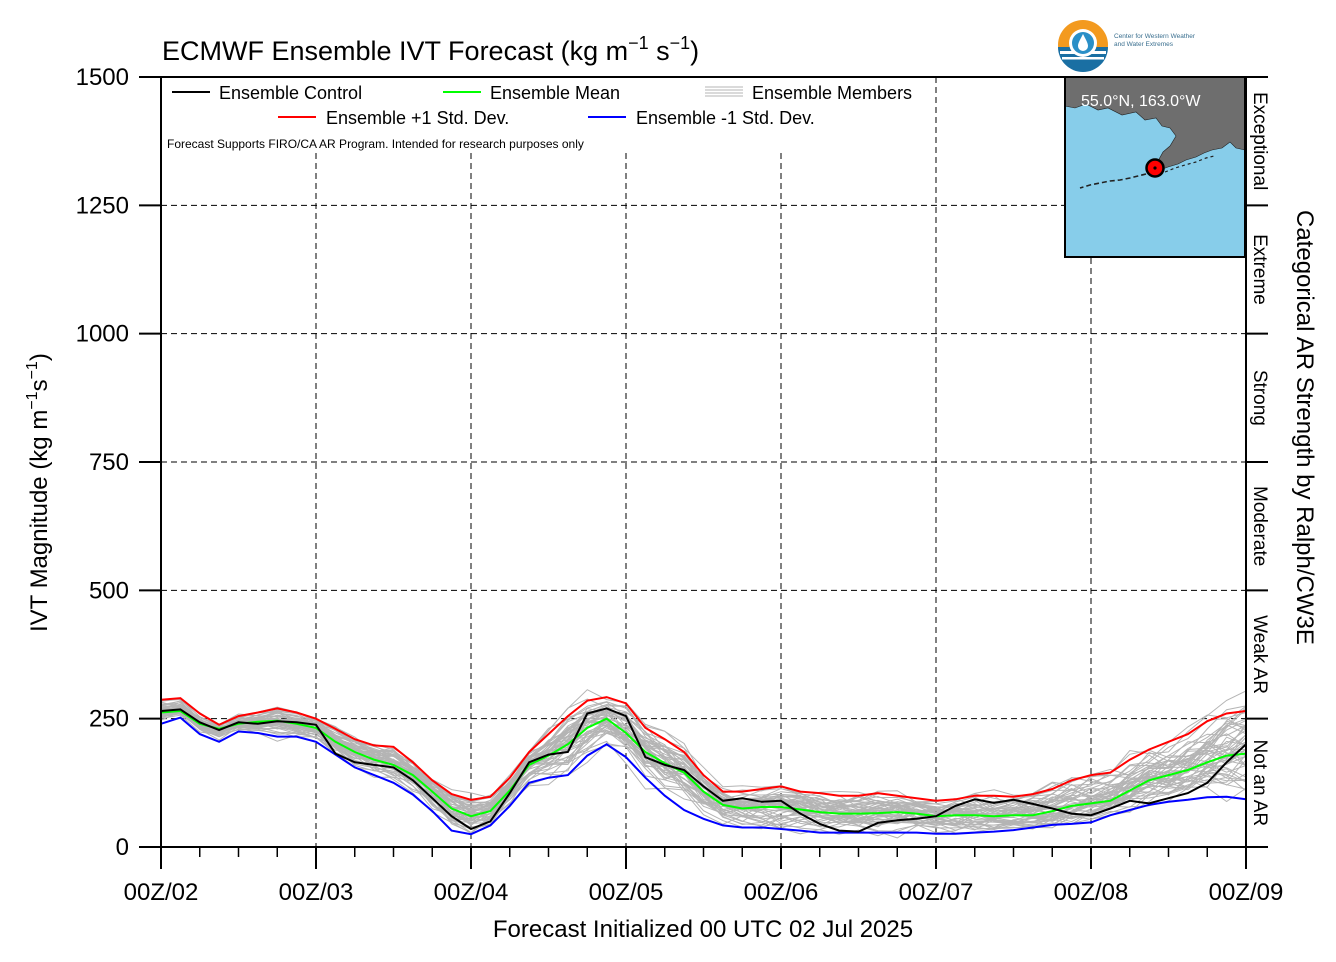  Describe the element at coordinates (102, 77) in the screenshot. I see `y-tick-label: 1500` at that location.